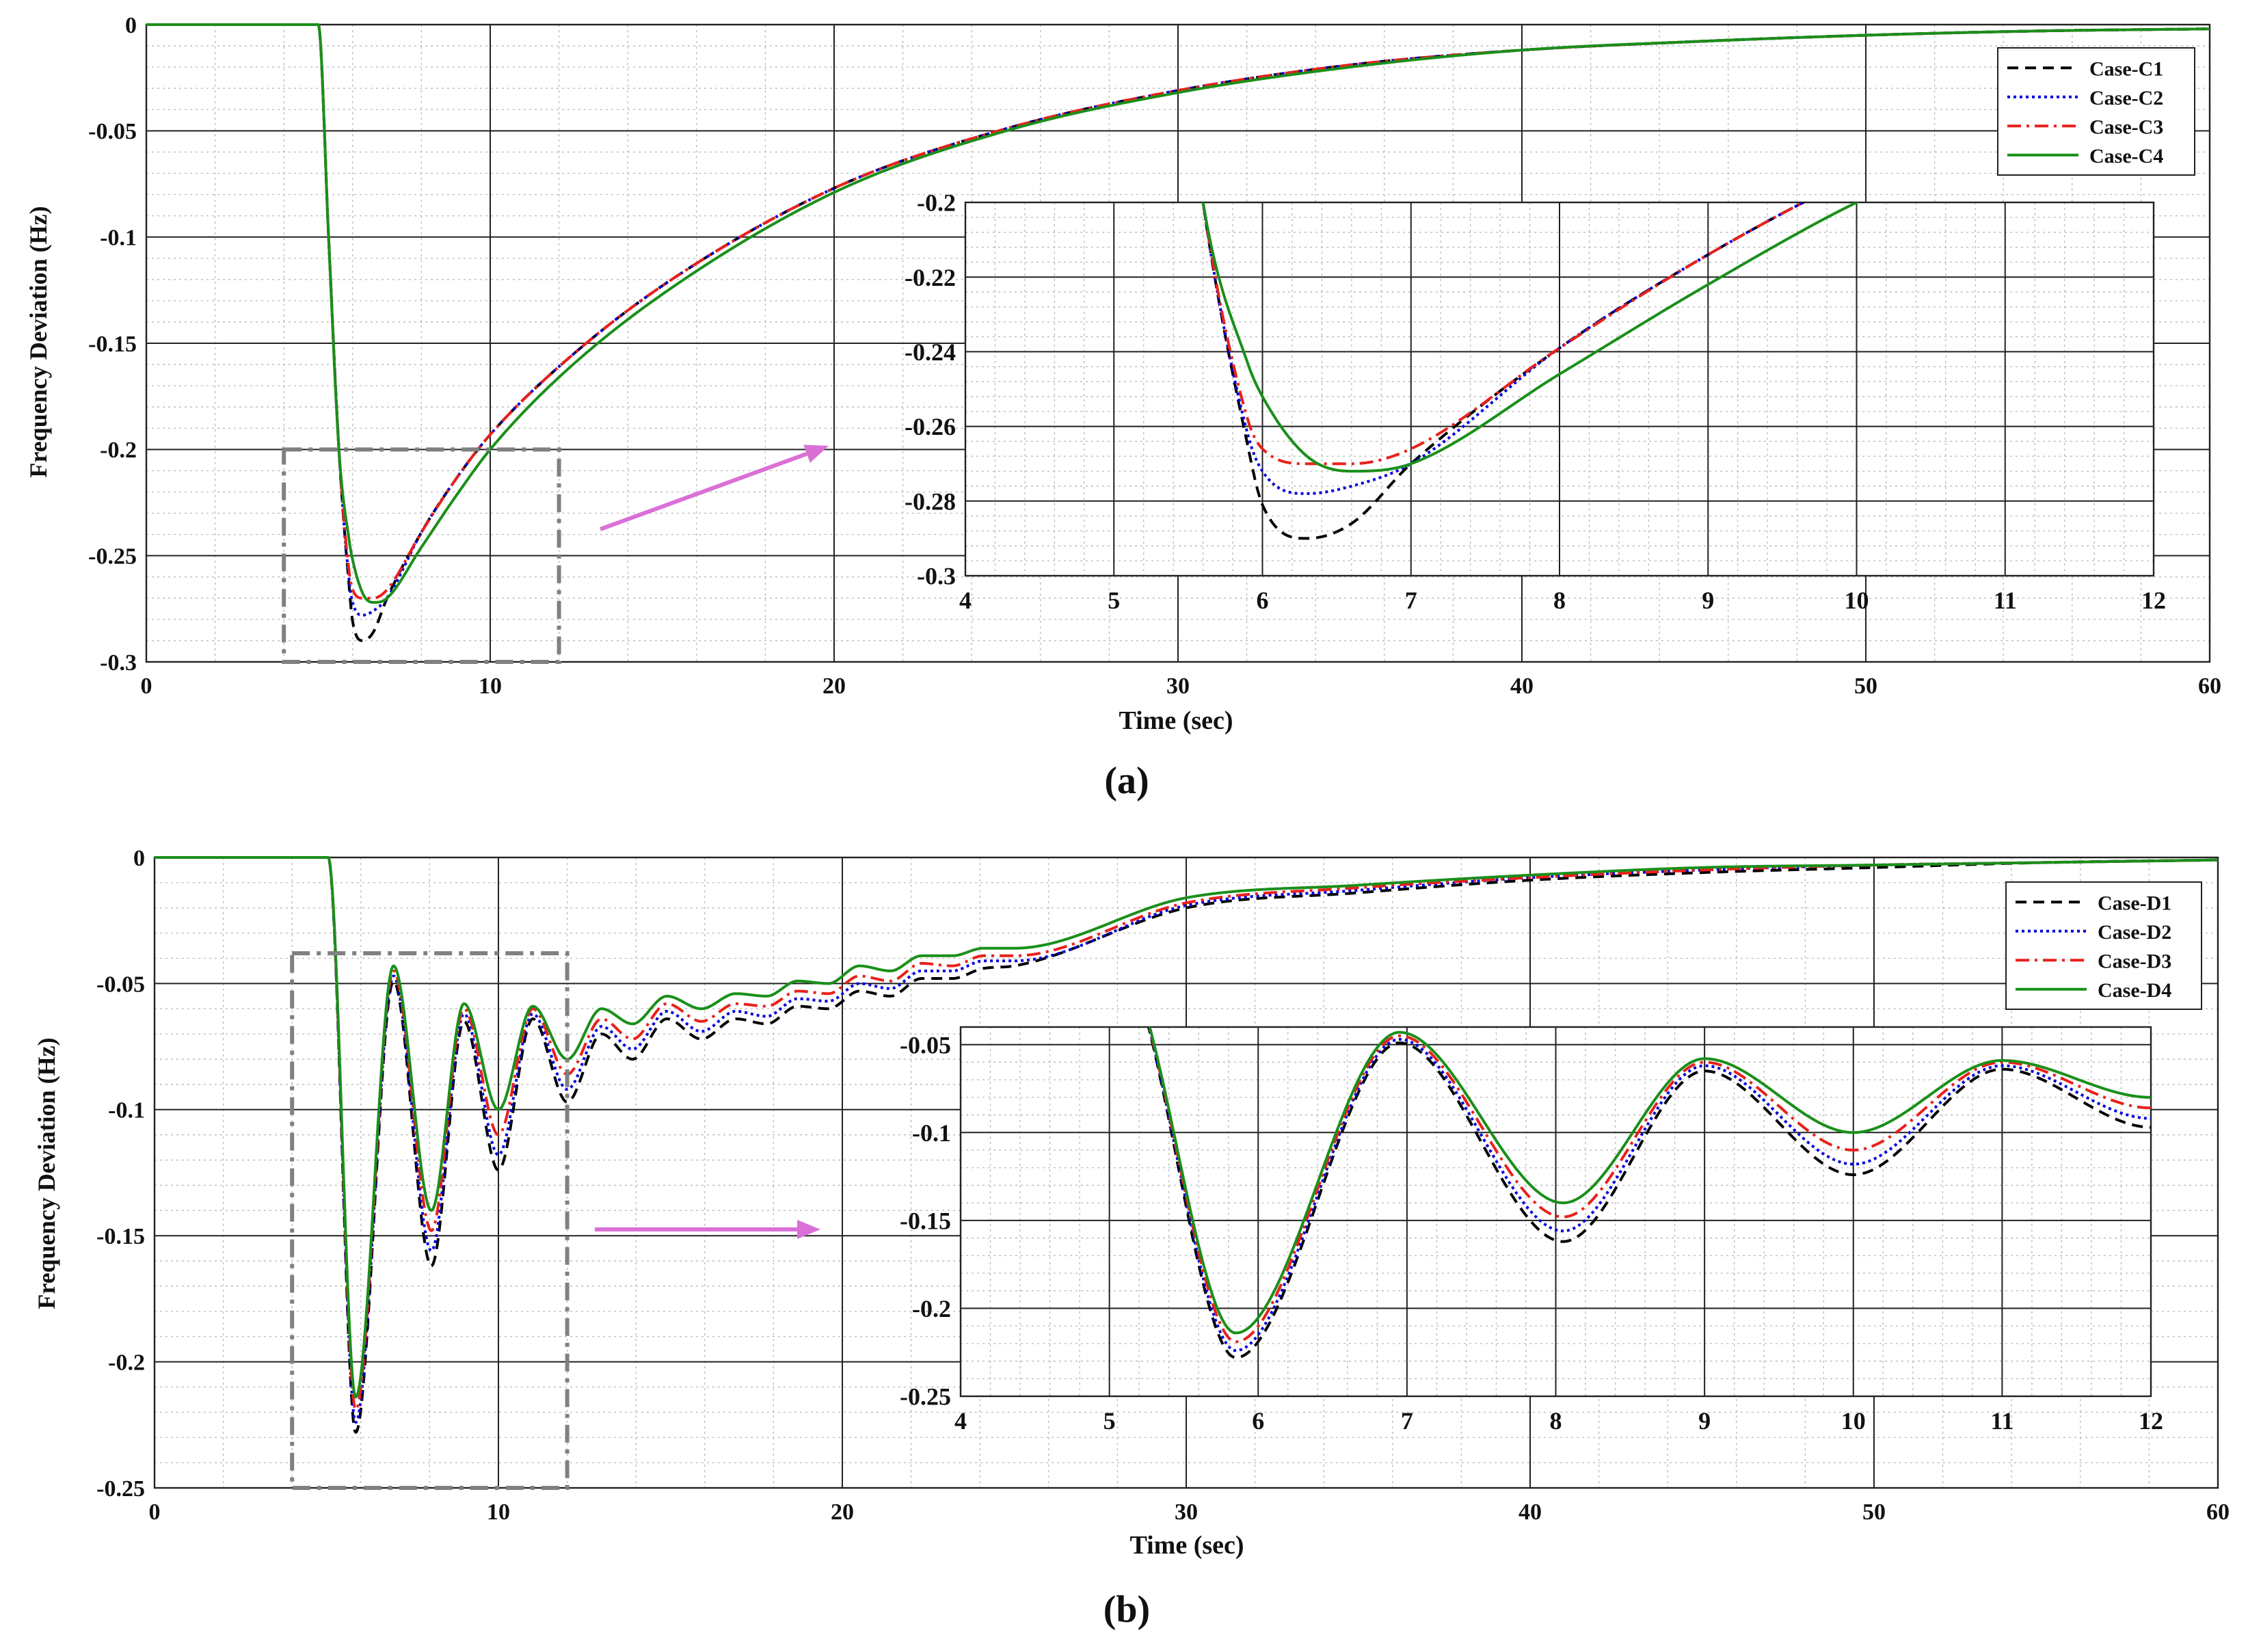 The width and height of the screenshot is (2248, 1652). Describe the element at coordinates (1650, 1181) in the screenshot. I see `inset-series-line-case-d4` at that location.